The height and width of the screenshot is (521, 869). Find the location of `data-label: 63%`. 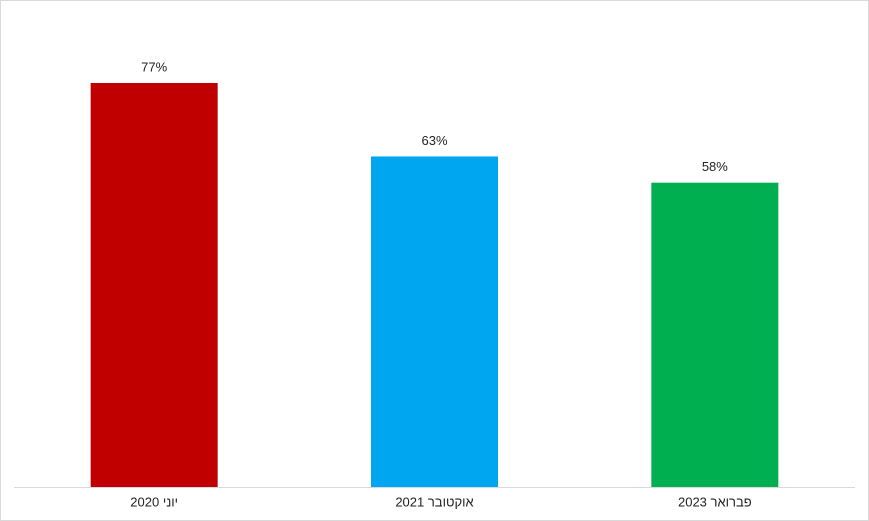

data-label: 63% is located at coordinates (434, 140).